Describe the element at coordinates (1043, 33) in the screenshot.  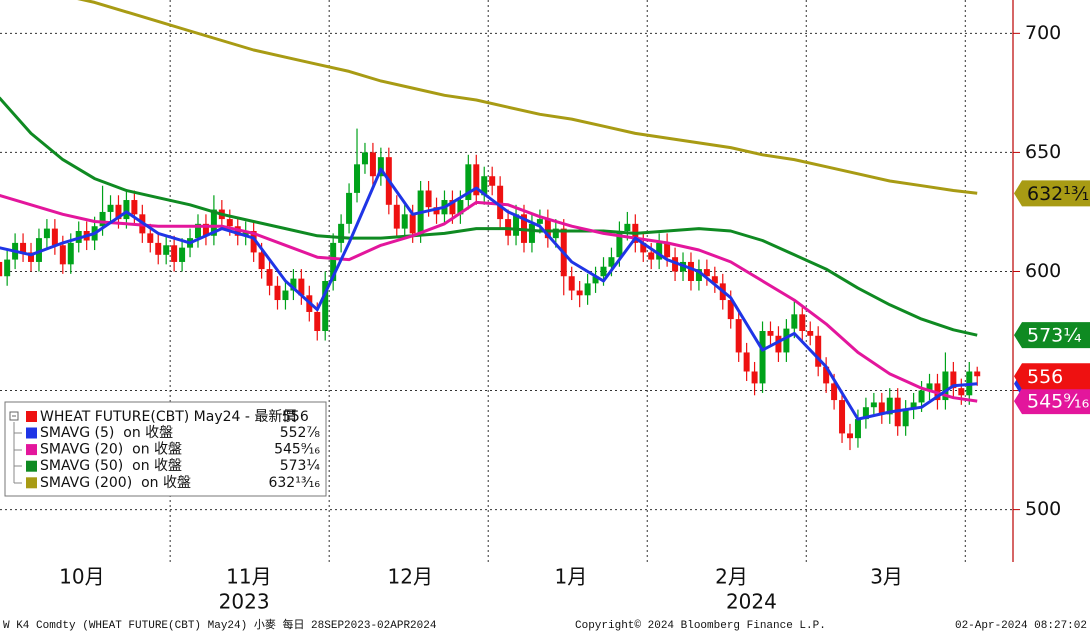
I see `y-tick-label: 700` at that location.